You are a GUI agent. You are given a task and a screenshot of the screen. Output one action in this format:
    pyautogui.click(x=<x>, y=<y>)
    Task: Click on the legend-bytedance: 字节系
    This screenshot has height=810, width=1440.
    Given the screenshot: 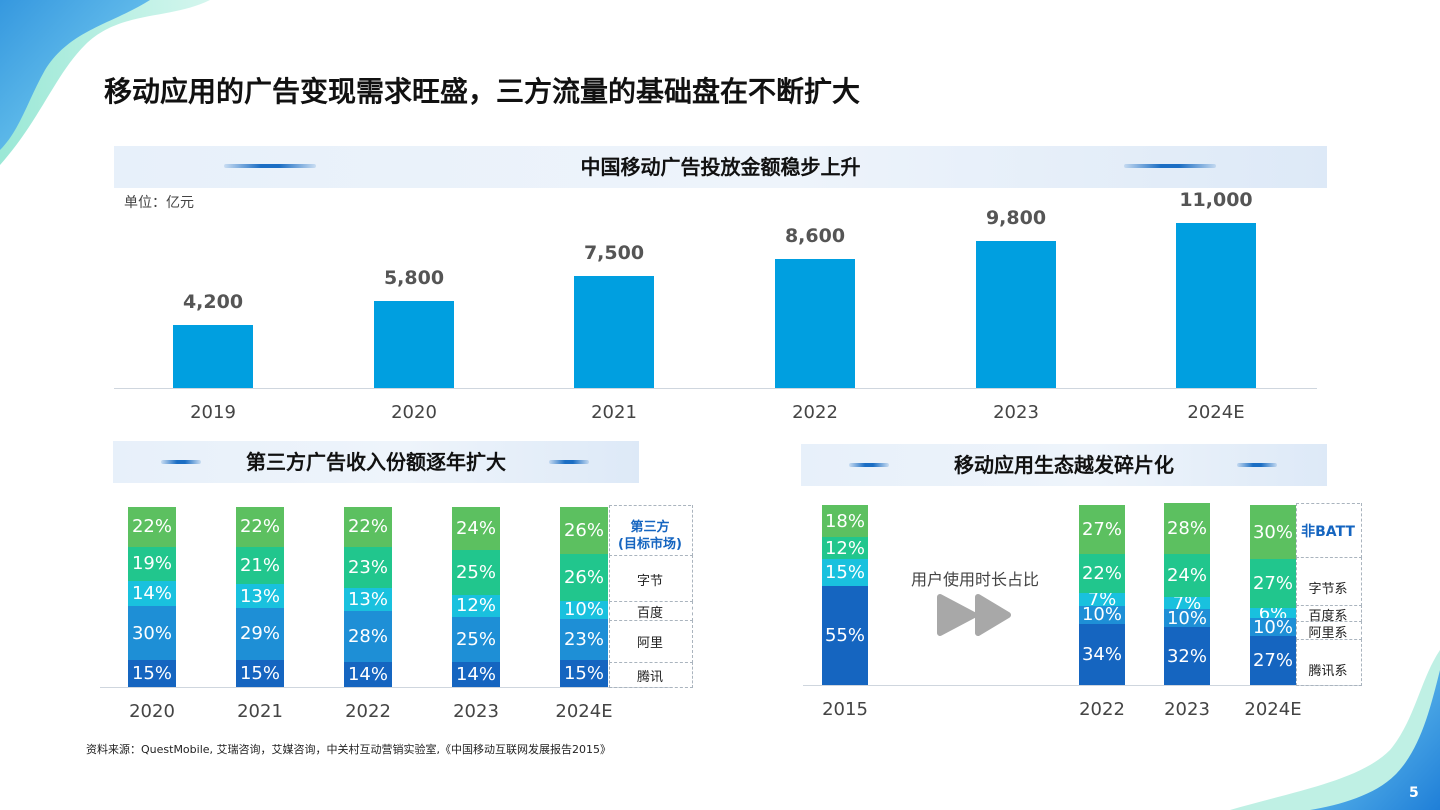 What is the action you would take?
    pyautogui.click(x=1328, y=589)
    